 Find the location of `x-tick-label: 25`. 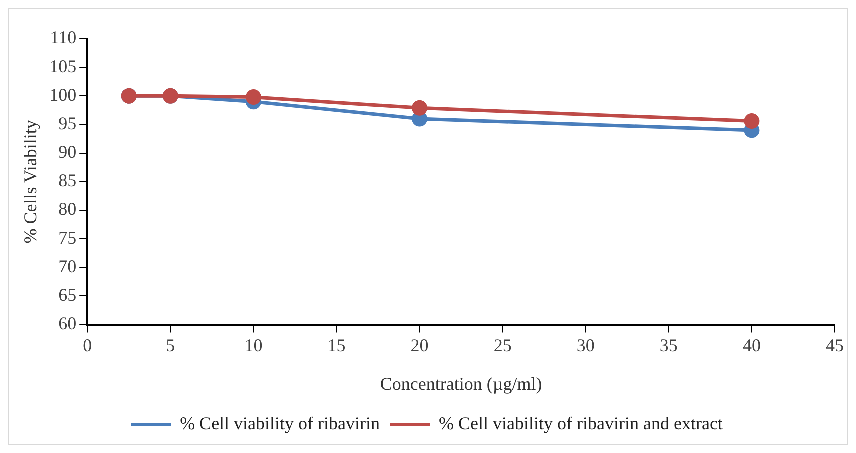

x-tick-label: 25 is located at coordinates (503, 345).